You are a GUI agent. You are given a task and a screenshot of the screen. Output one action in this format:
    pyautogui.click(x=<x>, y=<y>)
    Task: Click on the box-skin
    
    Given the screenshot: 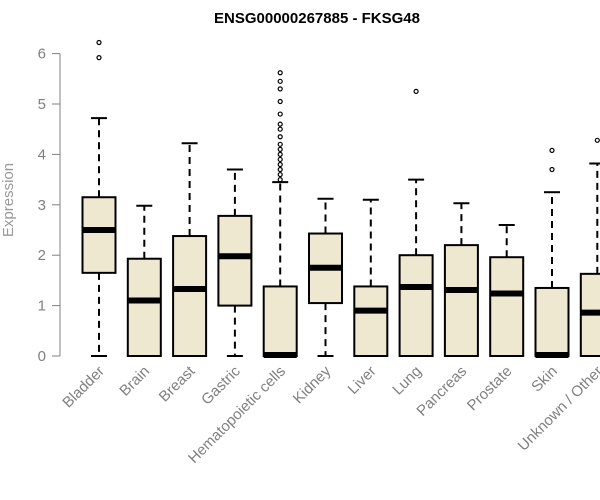 What is the action you would take?
    pyautogui.click(x=552, y=252)
    